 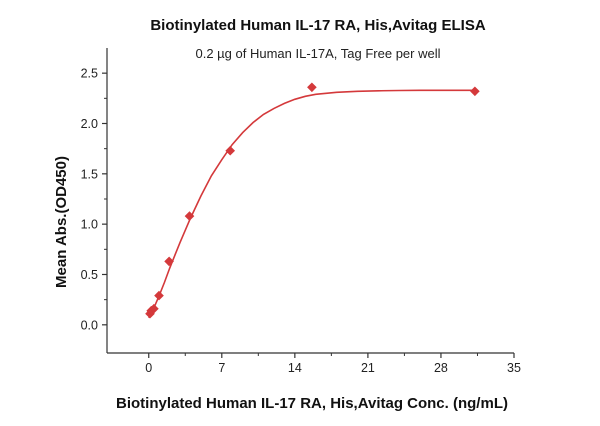 What do you see at coordinates (89, 225) in the screenshot?
I see `y-tick-label: 1.0` at bounding box center [89, 225].